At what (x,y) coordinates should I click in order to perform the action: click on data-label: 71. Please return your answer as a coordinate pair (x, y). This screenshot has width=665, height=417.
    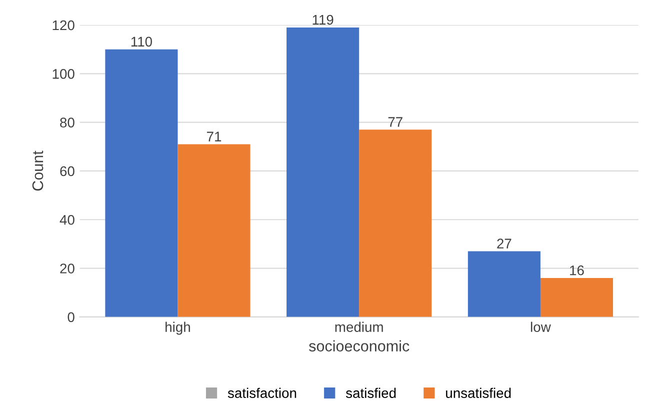
    Looking at the image, I should click on (214, 137).